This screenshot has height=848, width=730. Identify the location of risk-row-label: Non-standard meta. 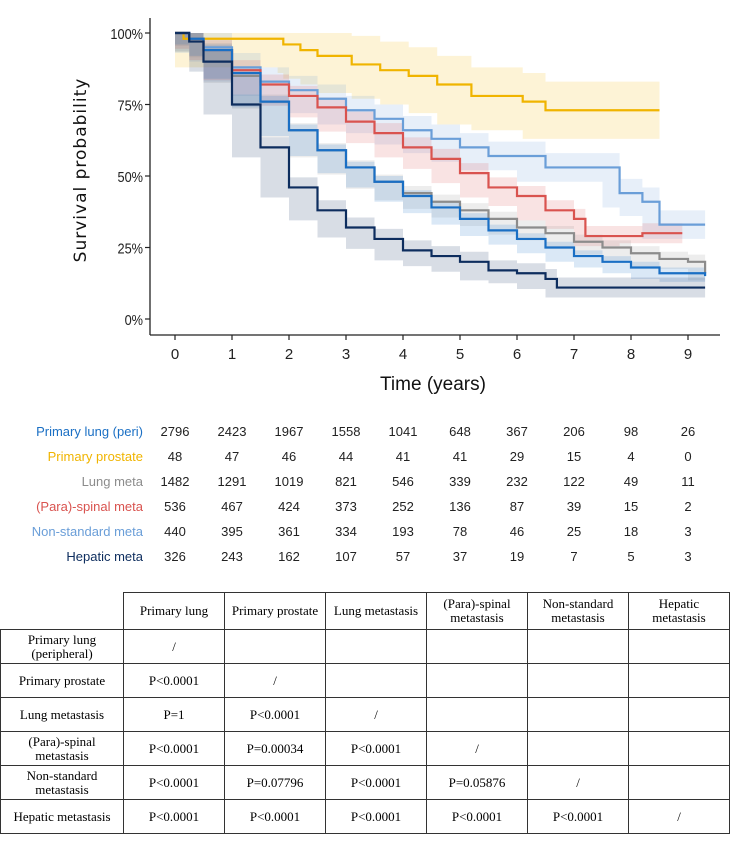
(87, 531).